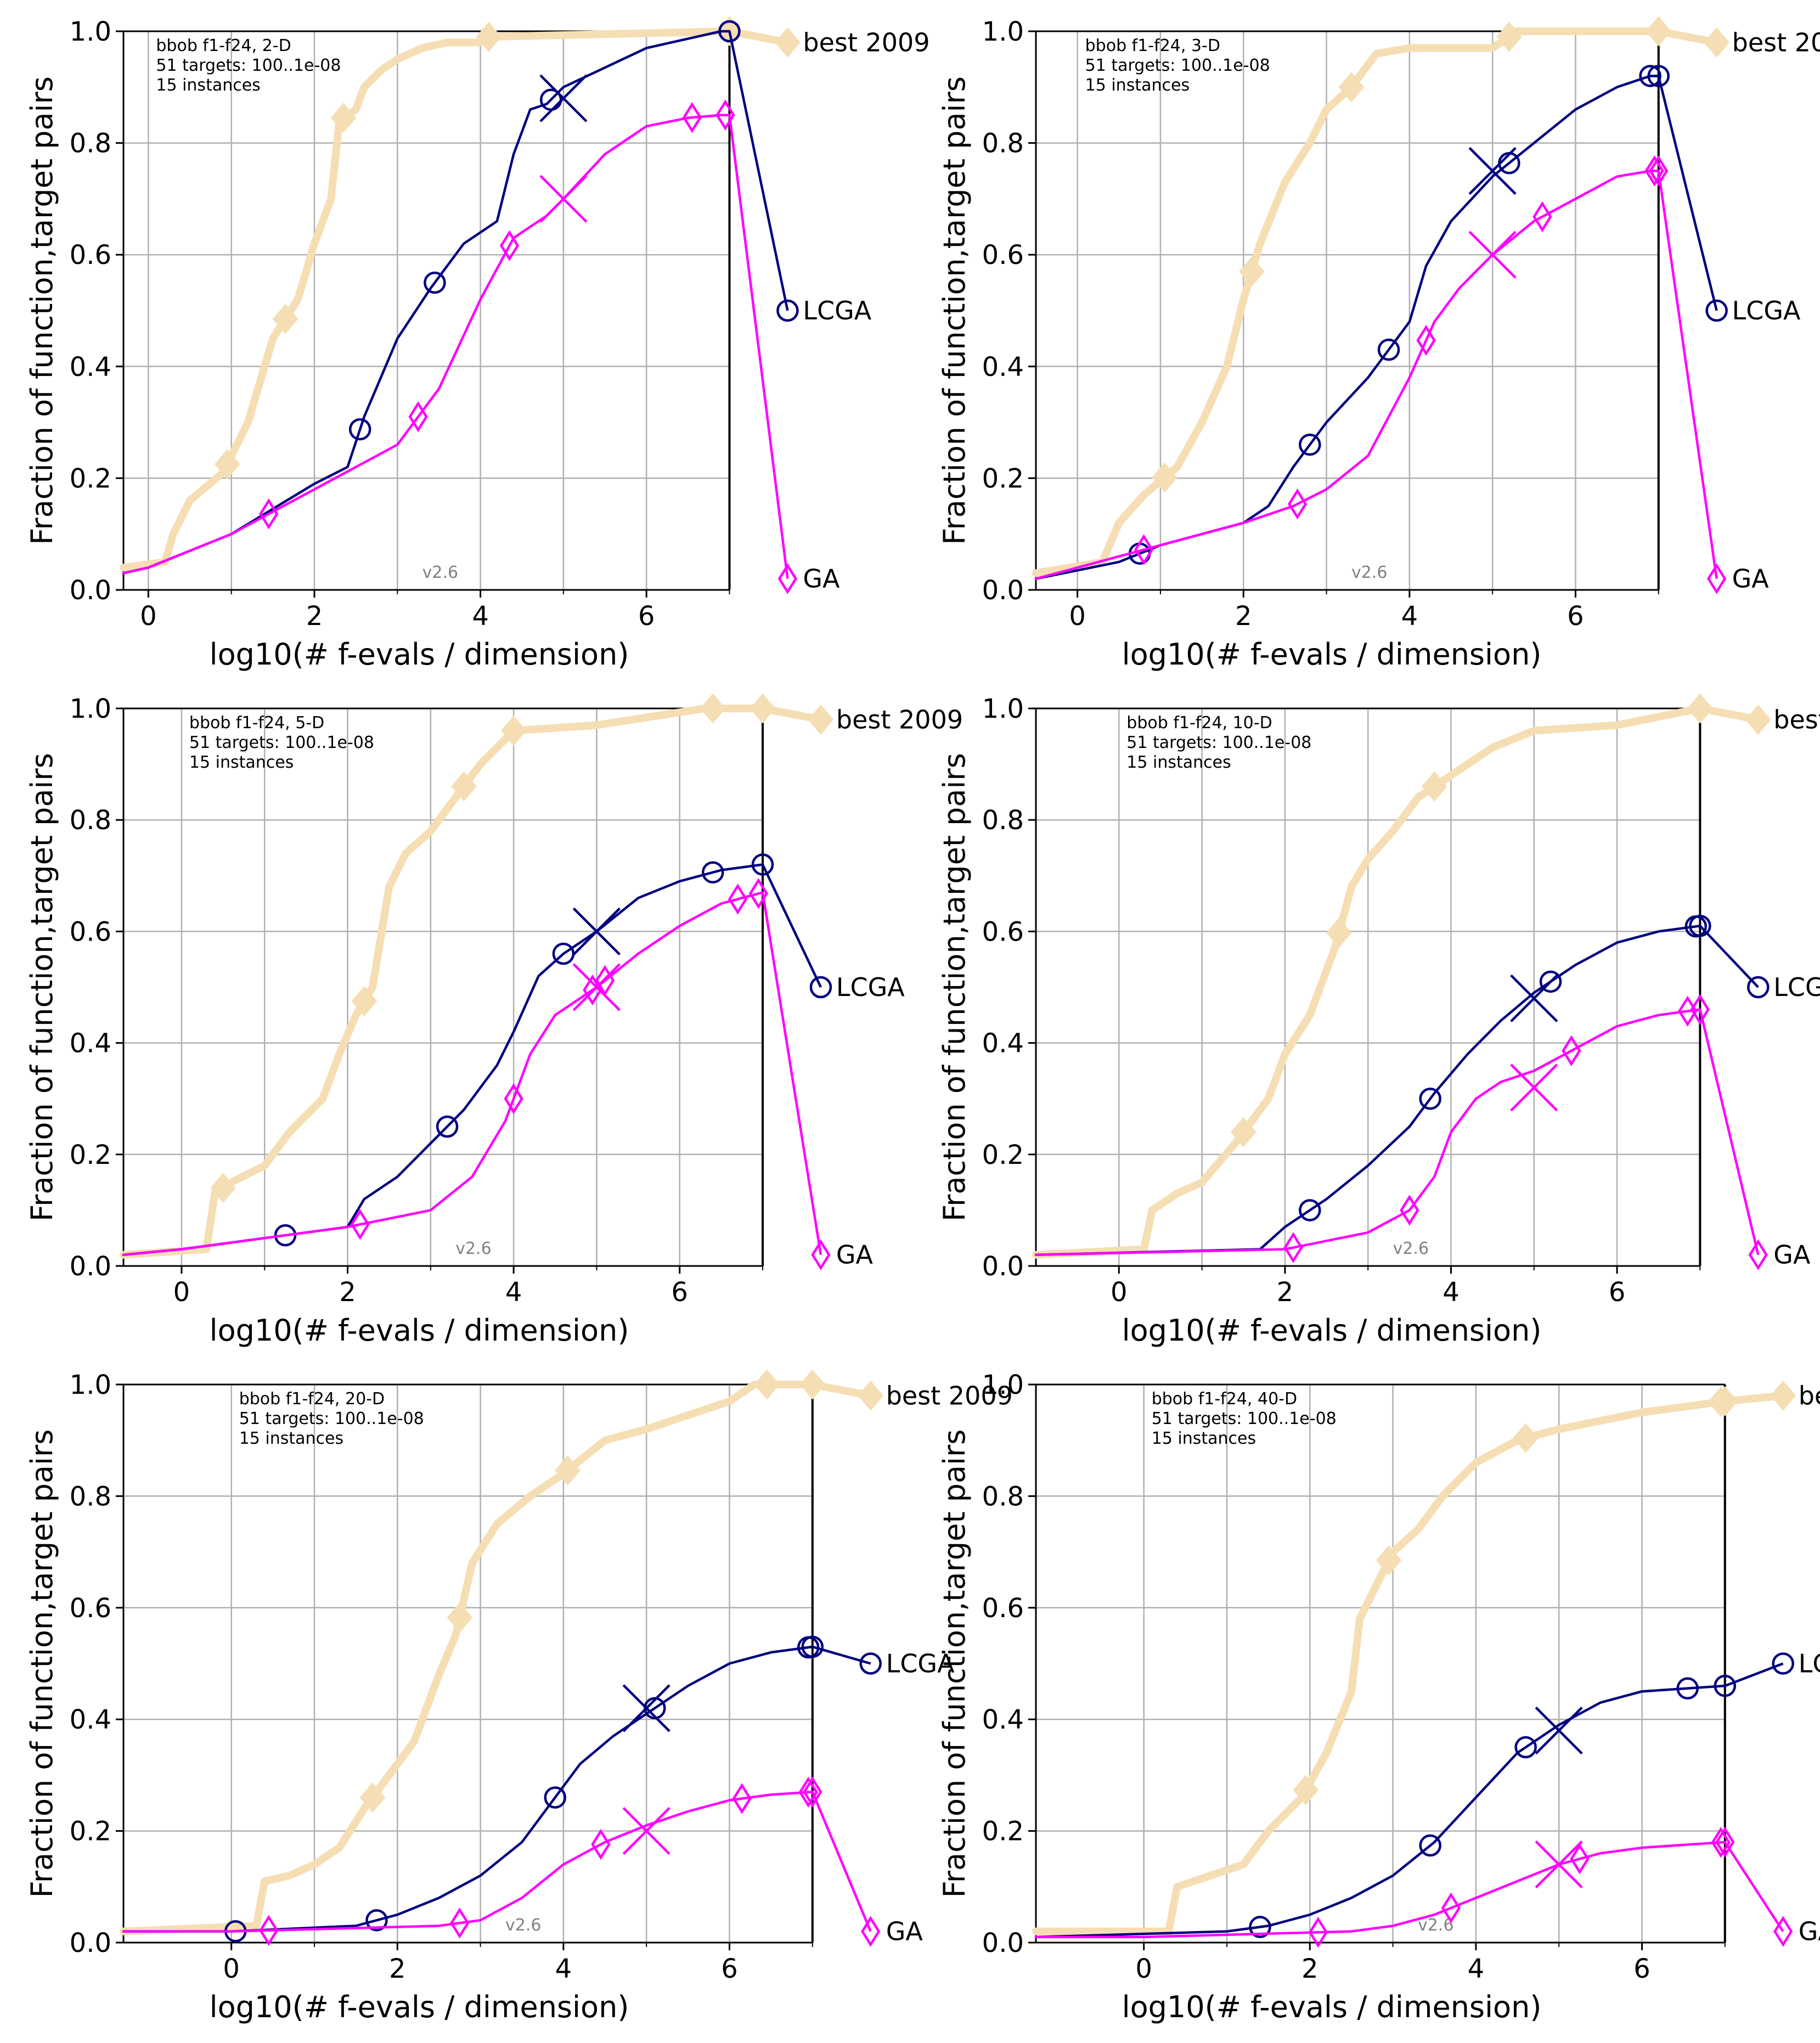 This screenshot has width=1820, height=2043. I want to click on series-line-best-2009, so click(1368, 982).